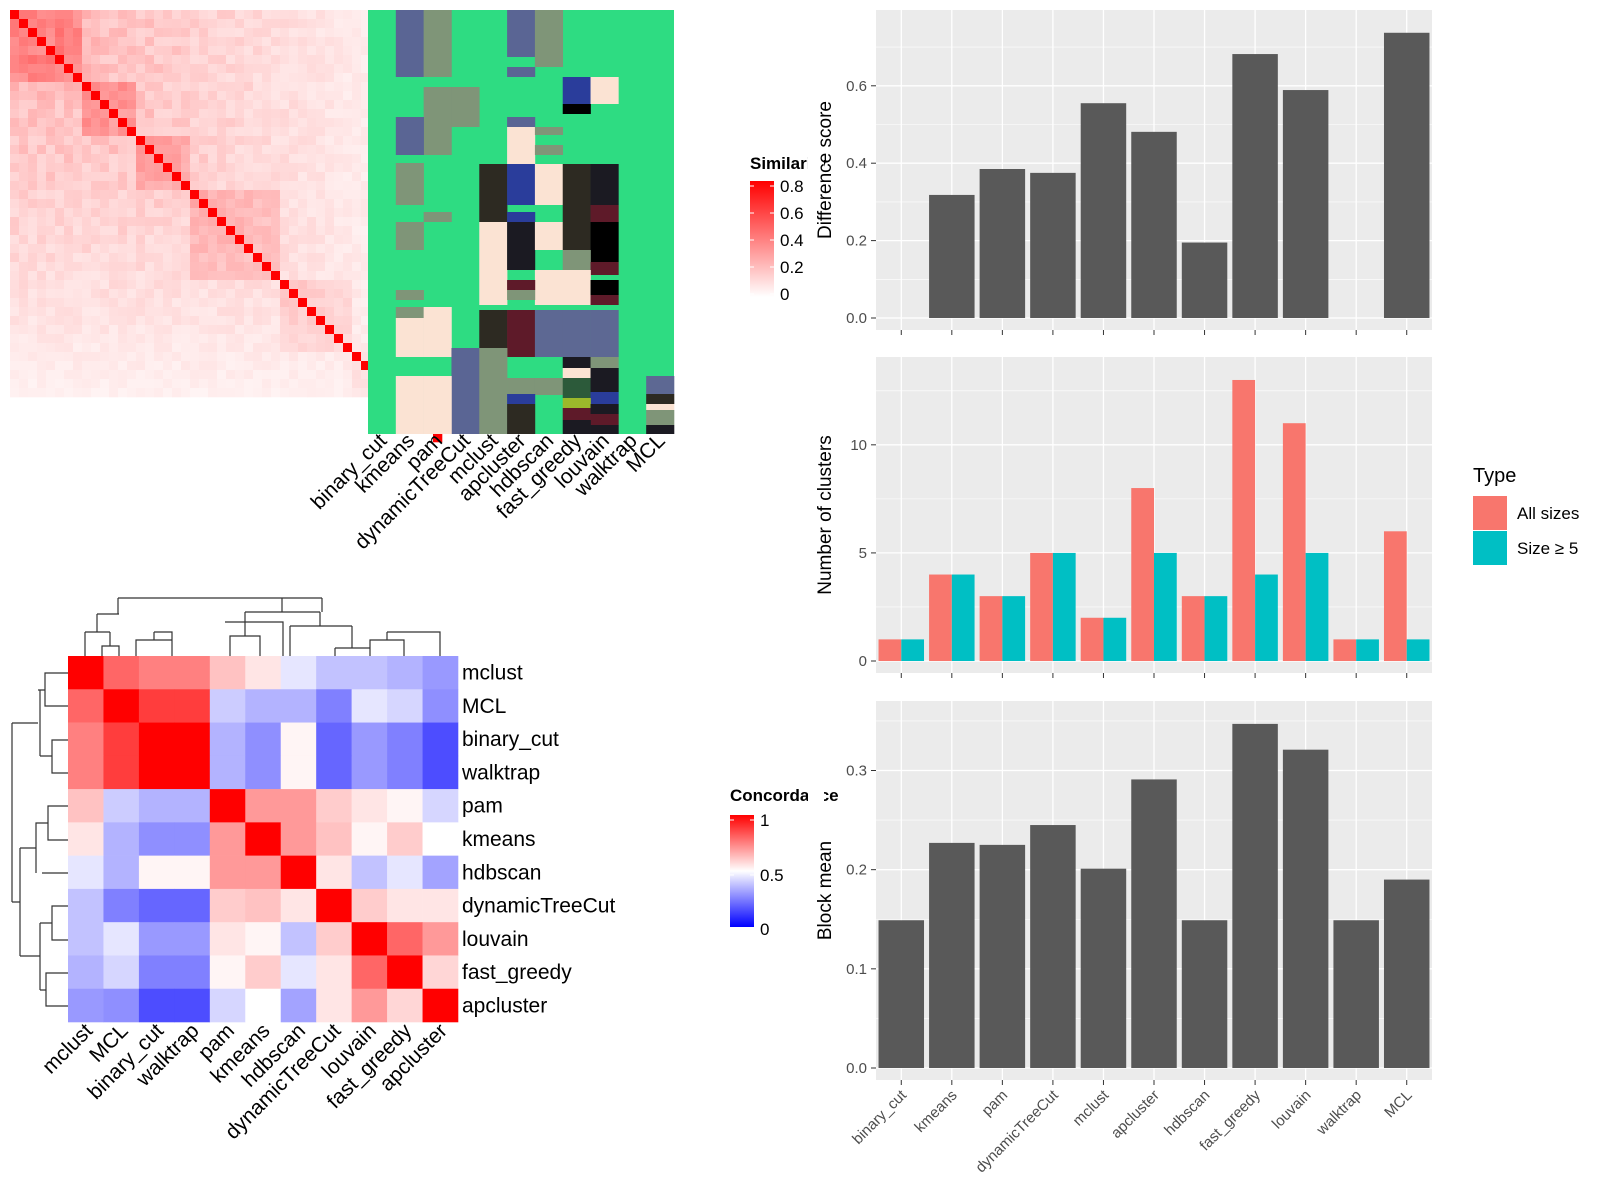  I want to click on concordance-row-label: mclust, so click(492, 673).